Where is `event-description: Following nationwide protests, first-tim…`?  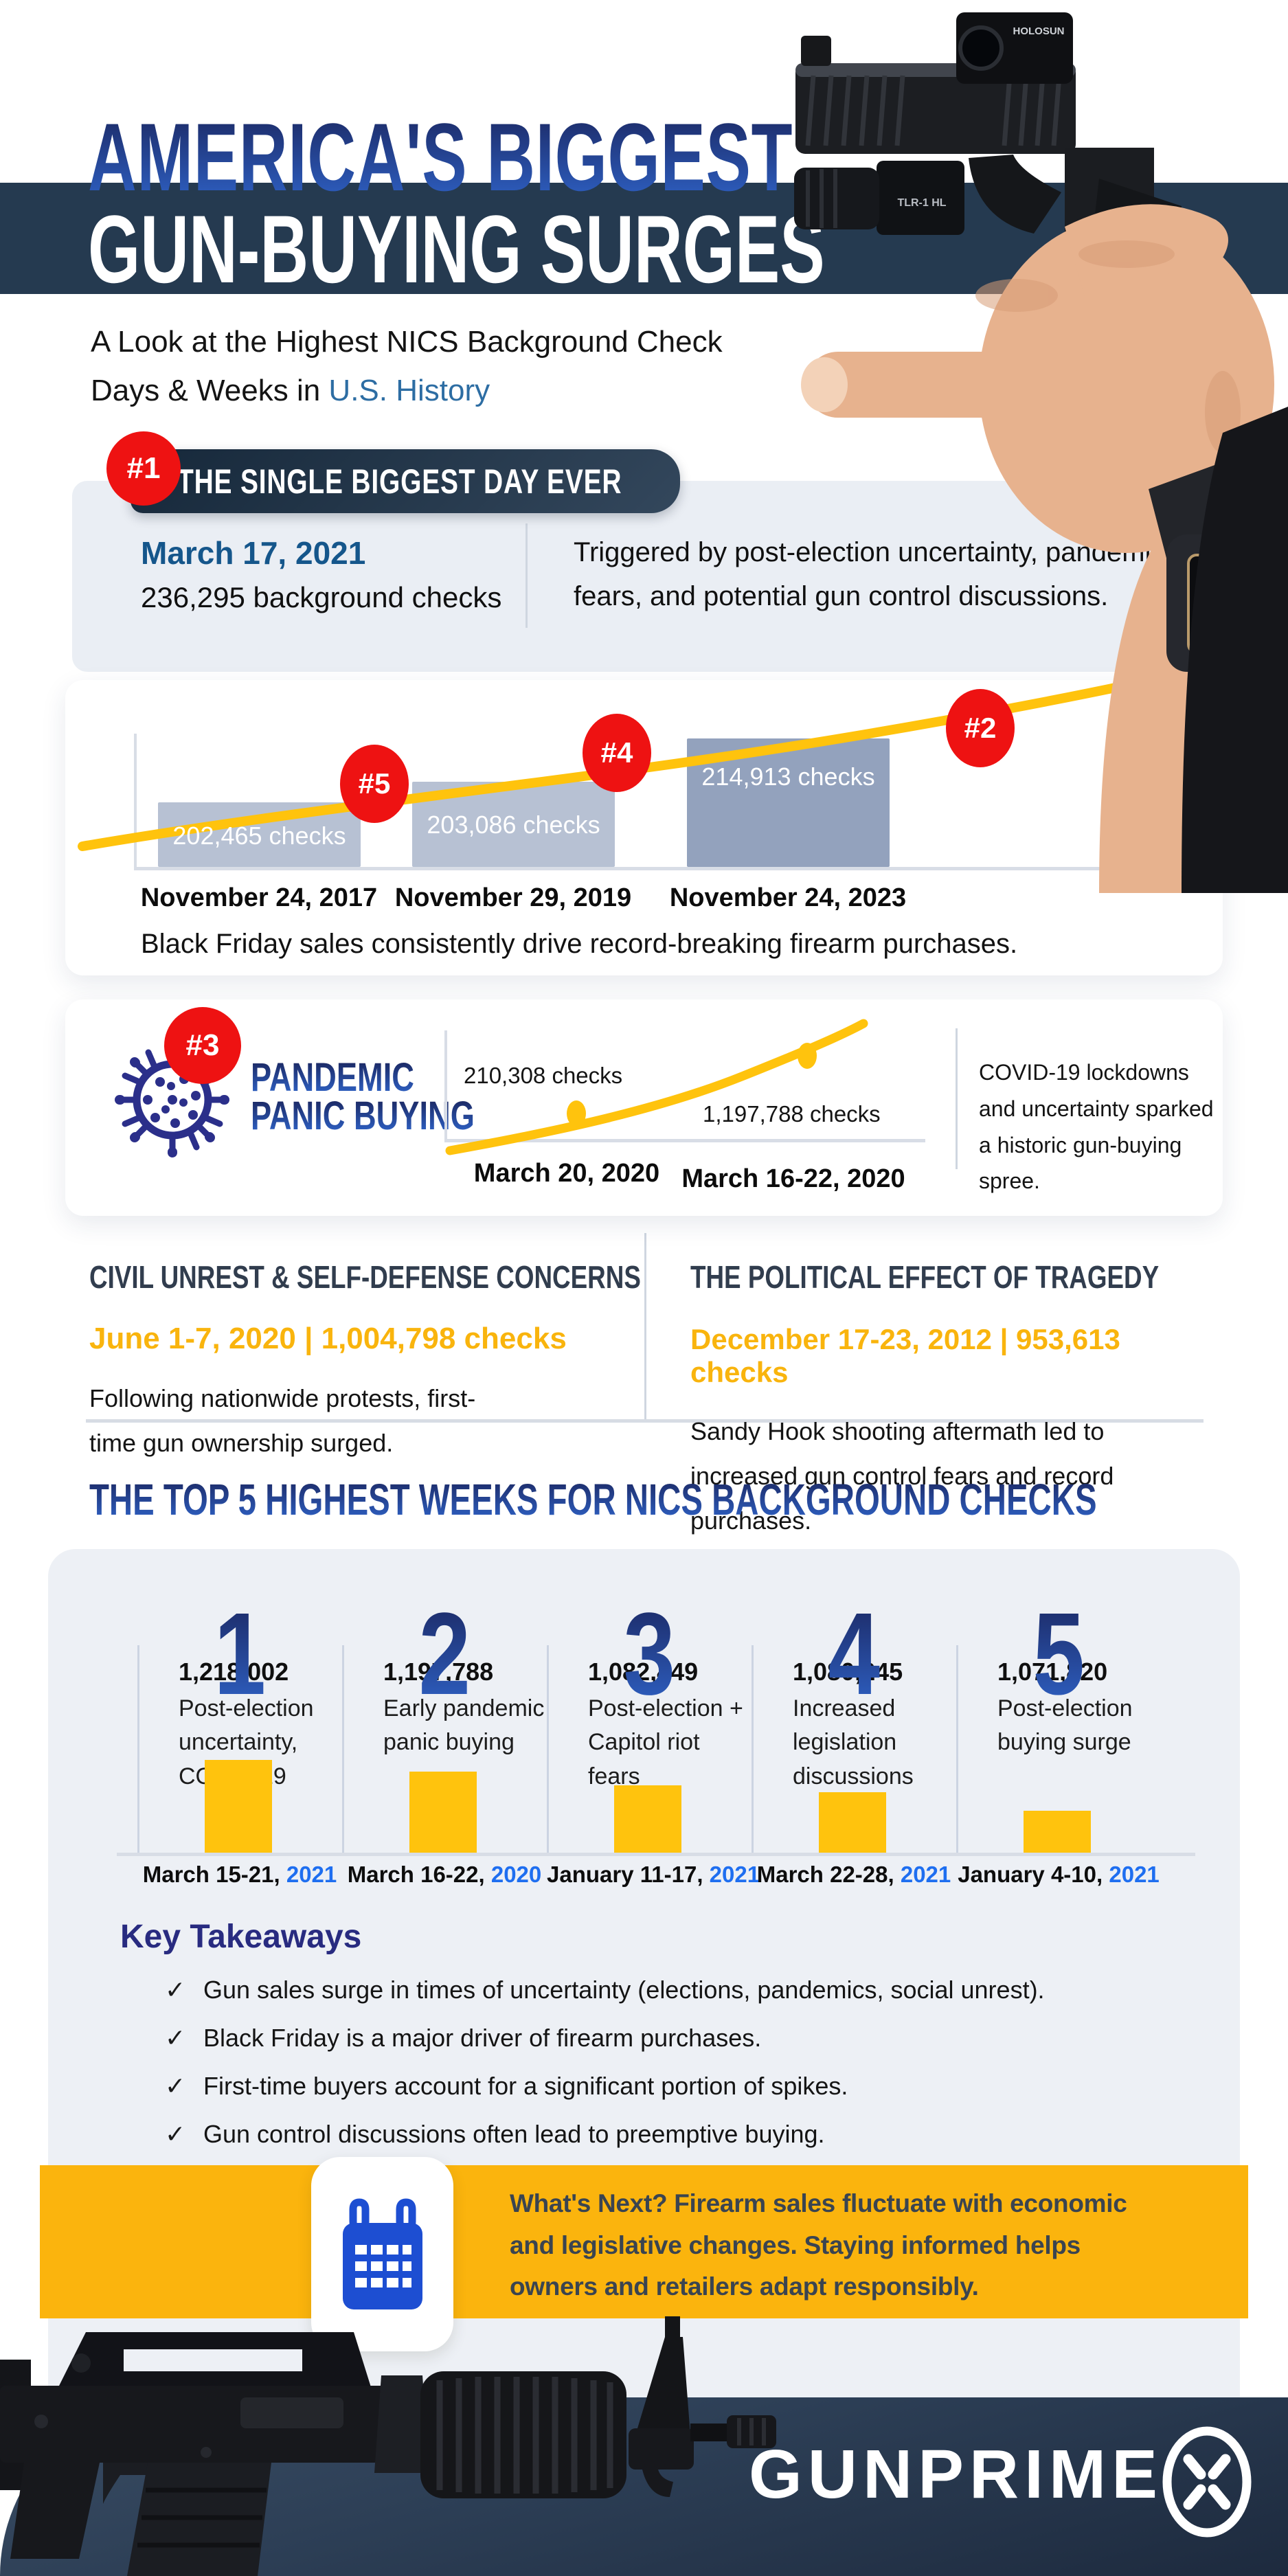
event-description: Following nationwide protests, first-tim… is located at coordinates (282, 1420).